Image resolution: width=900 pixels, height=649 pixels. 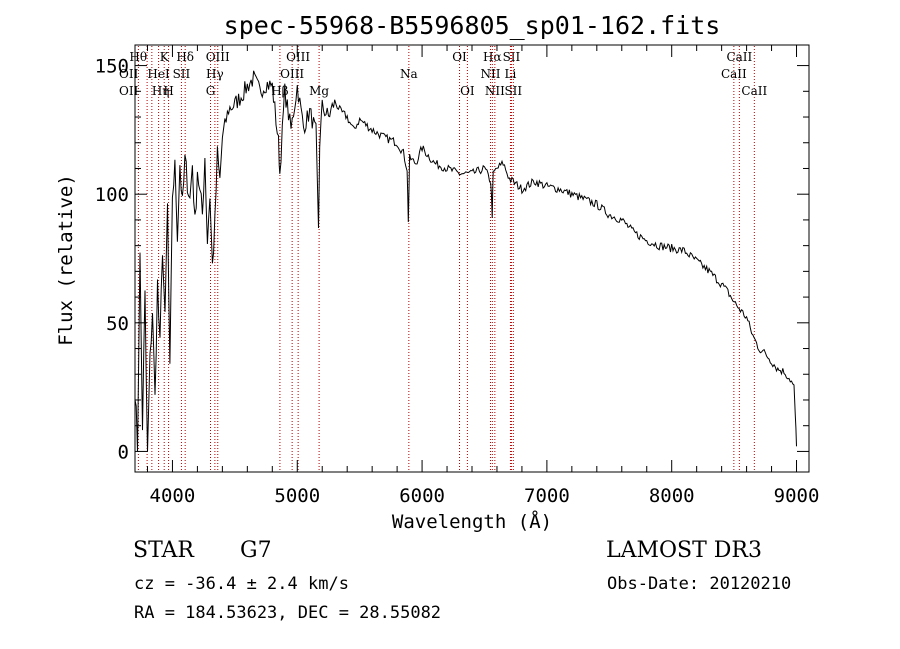 I want to click on line-label-21: NII, so click(x=490, y=74).